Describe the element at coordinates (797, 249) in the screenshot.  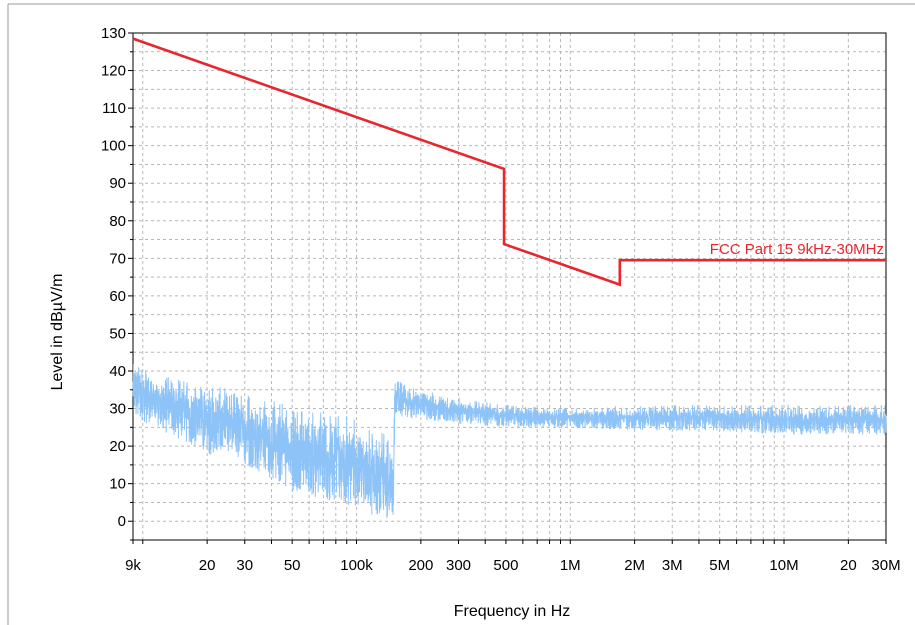
I see `limit-line-label: FCC Part 15 9kHz-30MHz` at that location.